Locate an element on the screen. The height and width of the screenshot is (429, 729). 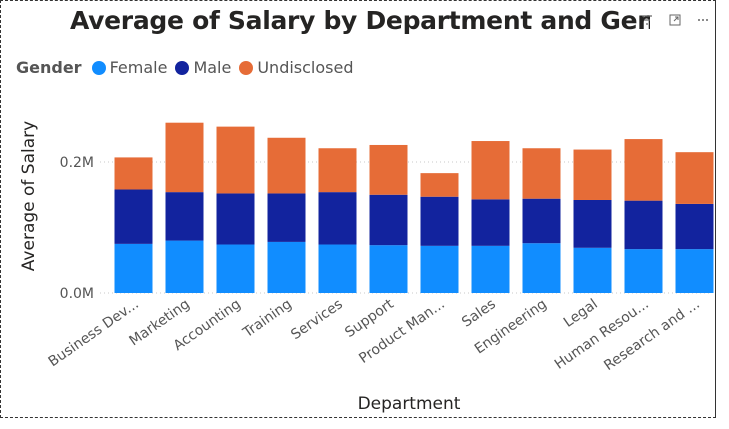
x-tick-label: Training is located at coordinates (267, 318).